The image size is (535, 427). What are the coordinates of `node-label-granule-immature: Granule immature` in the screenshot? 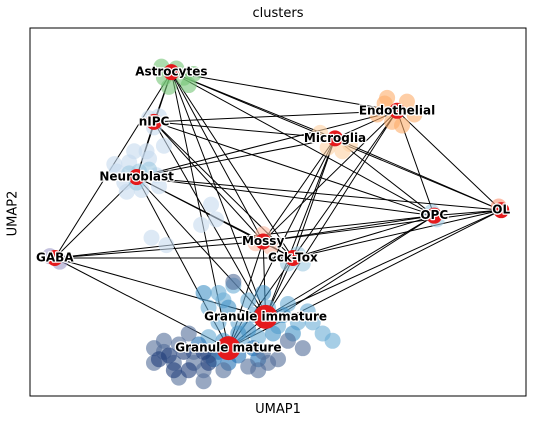 It's located at (265, 316).